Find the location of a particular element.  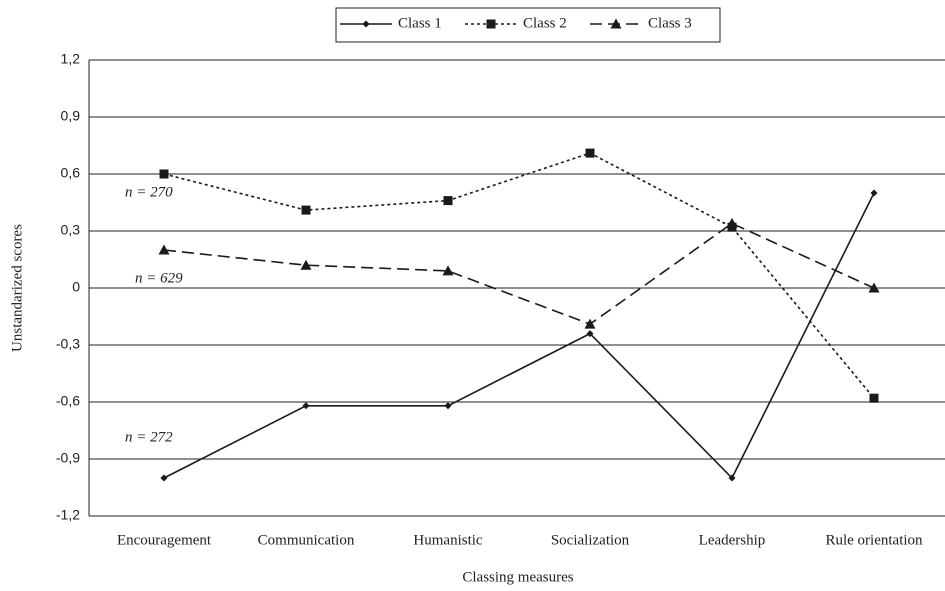

legend-box is located at coordinates (528, 25).